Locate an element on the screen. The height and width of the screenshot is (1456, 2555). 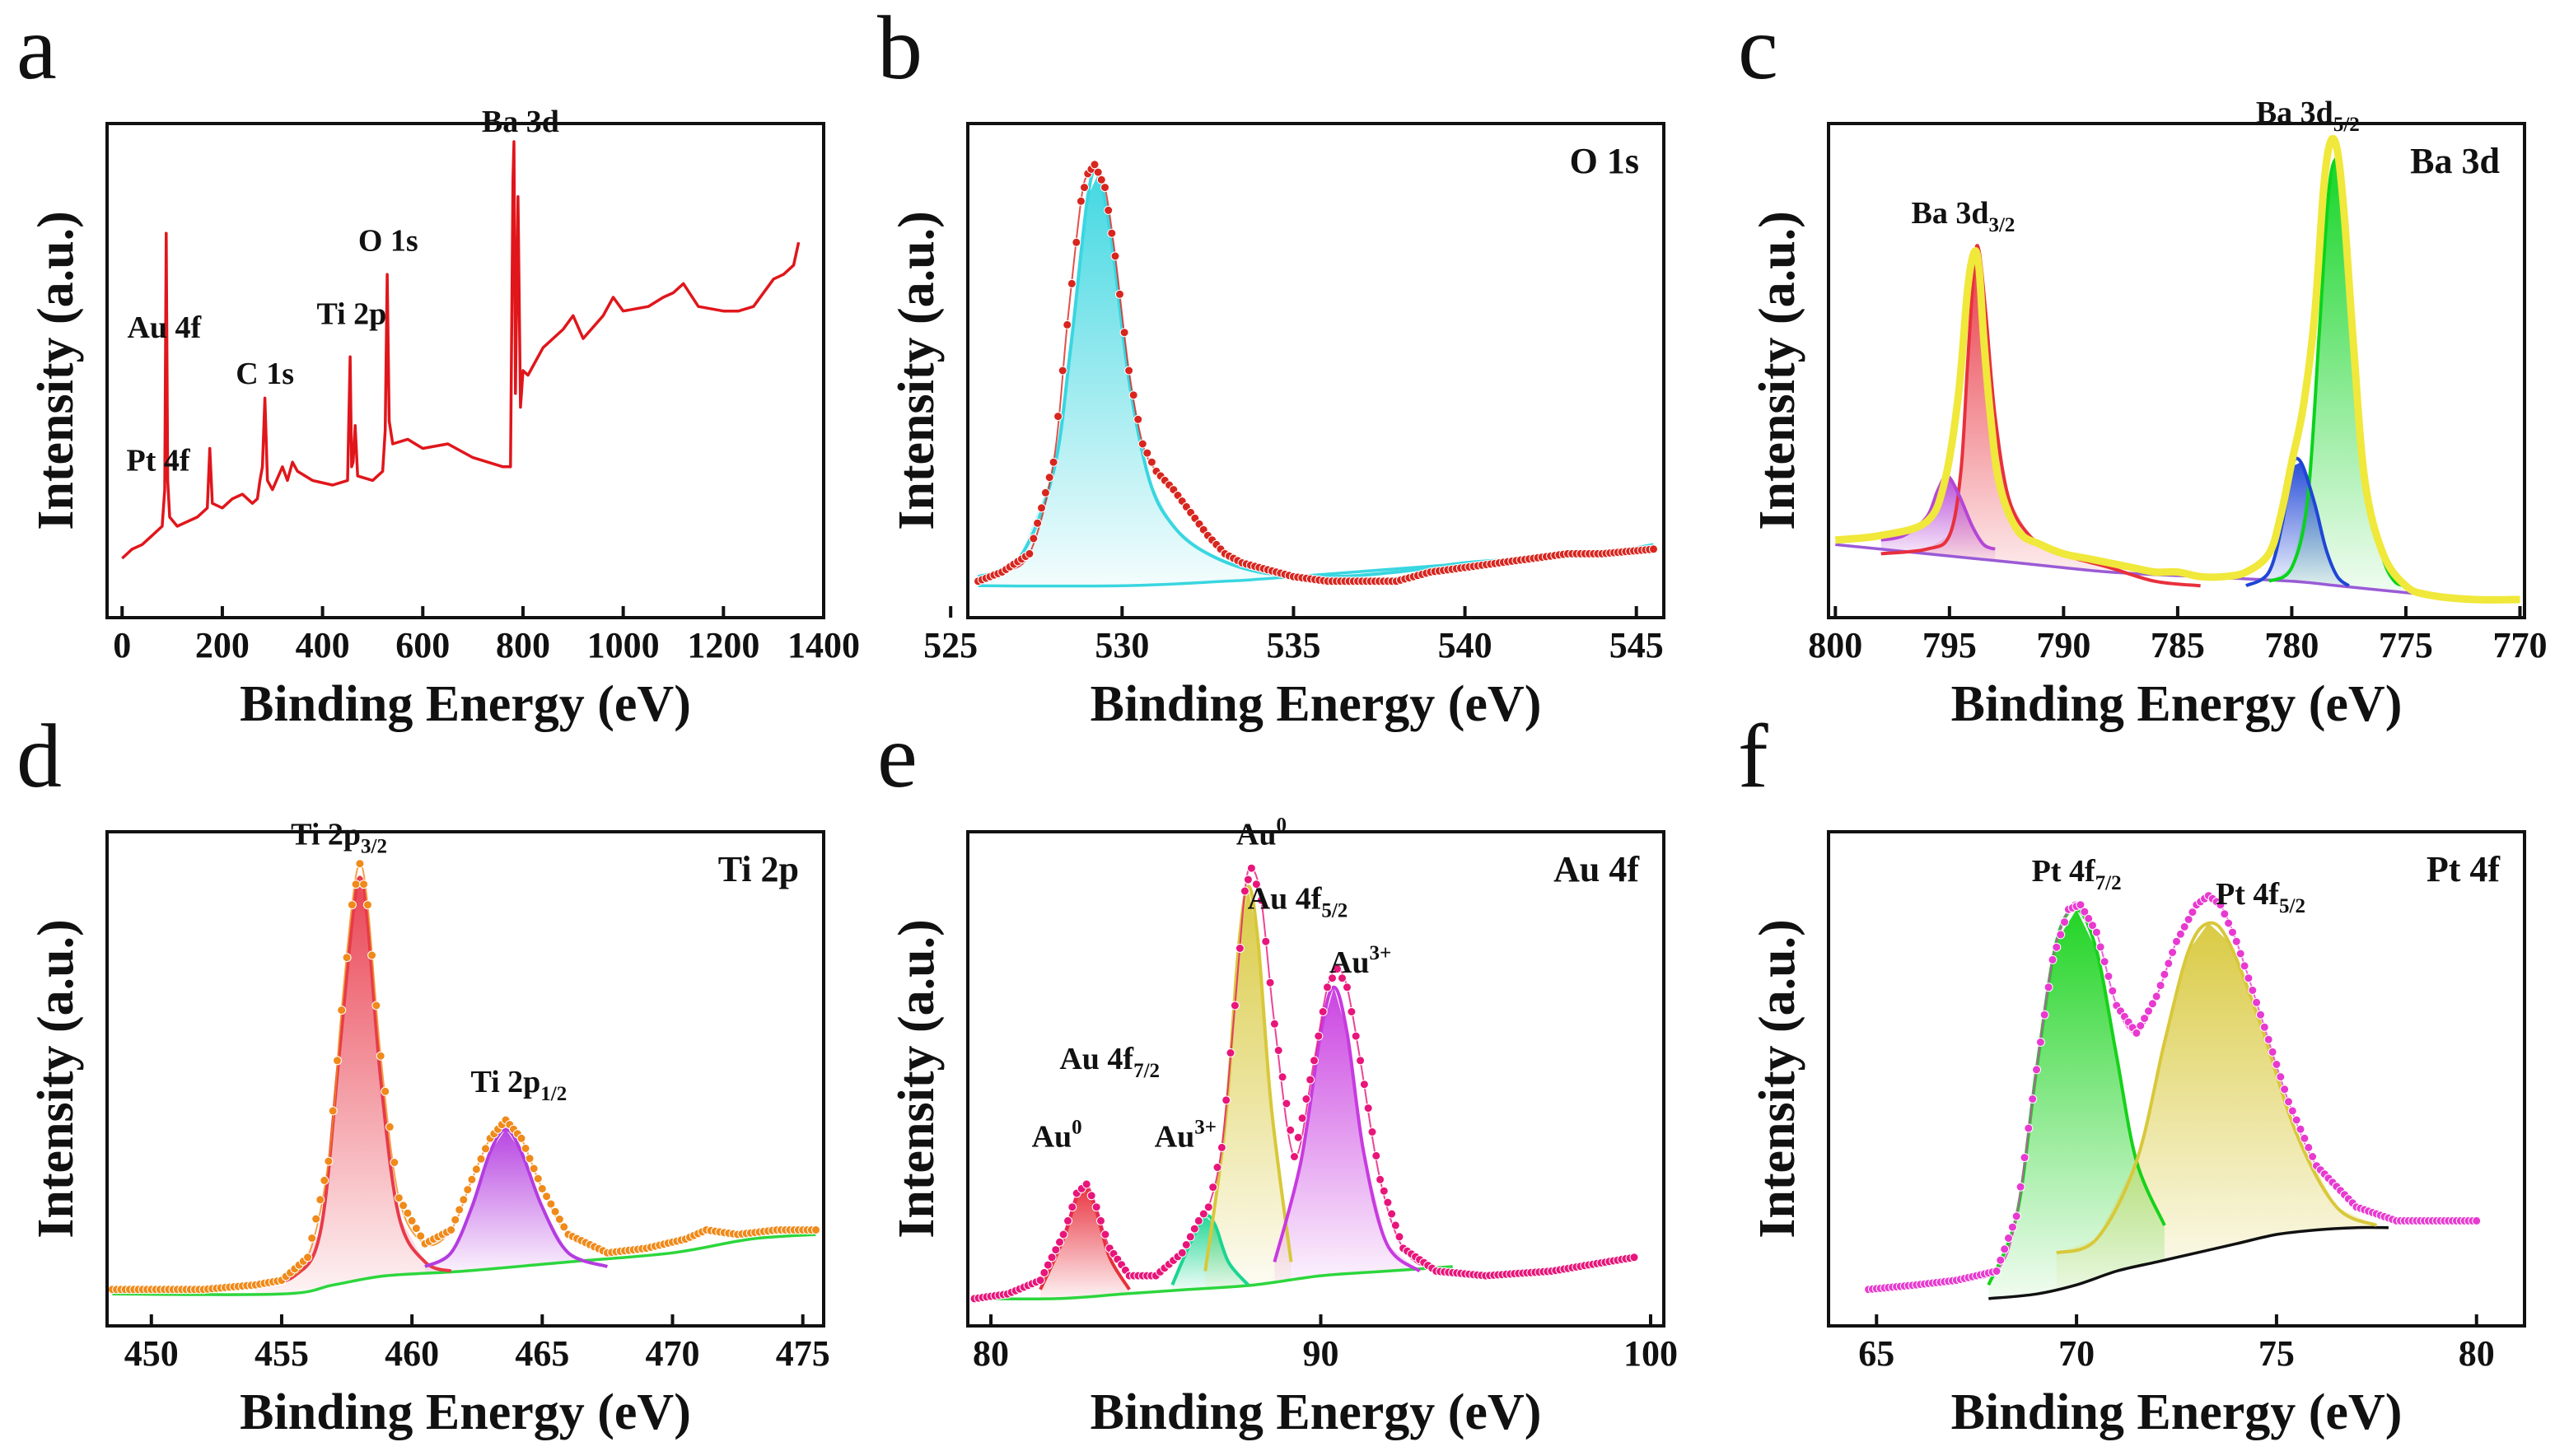
peak-label: Au 4f is located at coordinates (165, 327).